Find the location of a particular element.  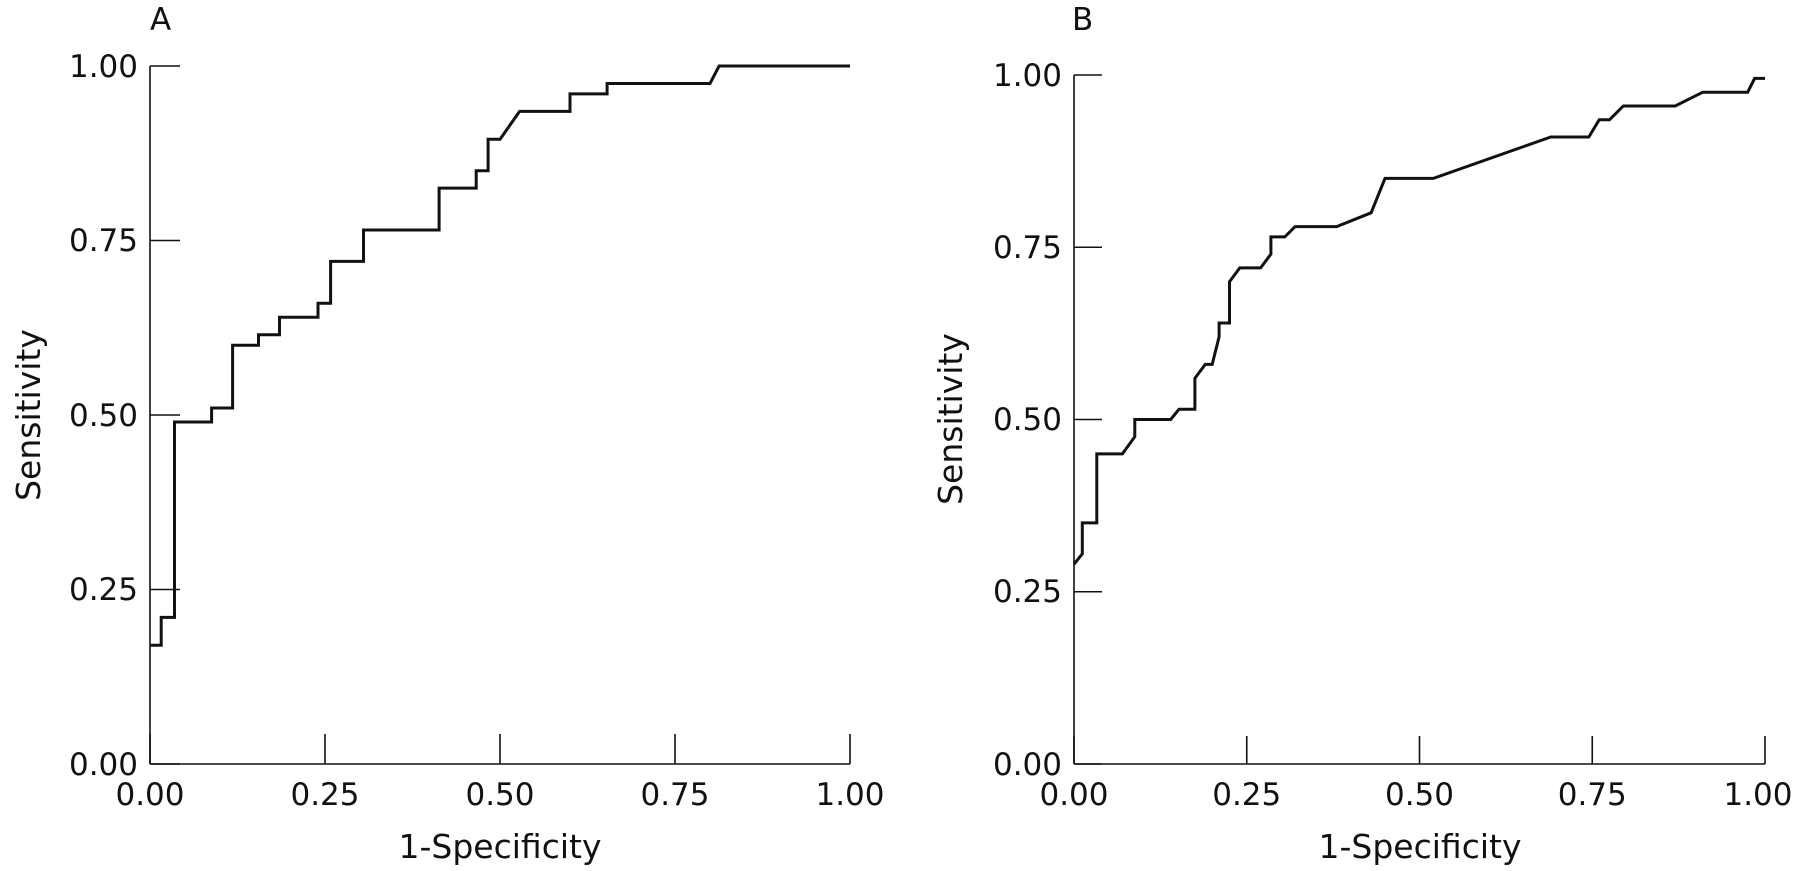

panel-a-y-tick-label: 0.00 is located at coordinates (103, 765).